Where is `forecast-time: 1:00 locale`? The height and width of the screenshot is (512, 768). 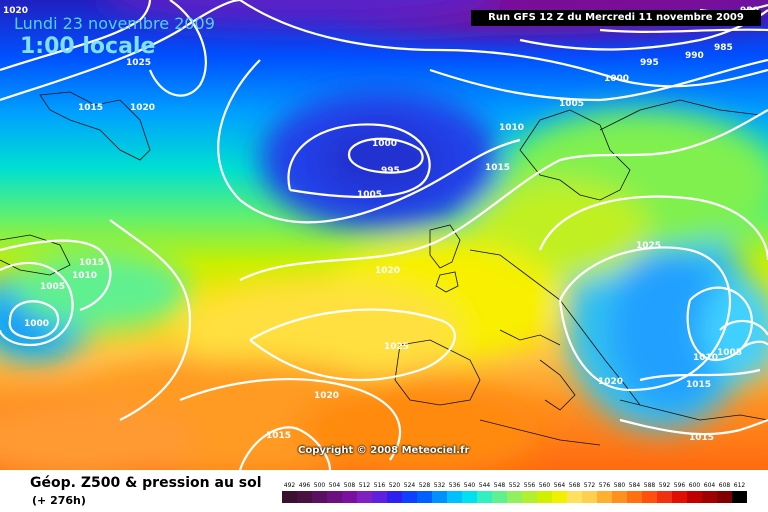
forecast-time: 1:00 locale is located at coordinates (88, 46).